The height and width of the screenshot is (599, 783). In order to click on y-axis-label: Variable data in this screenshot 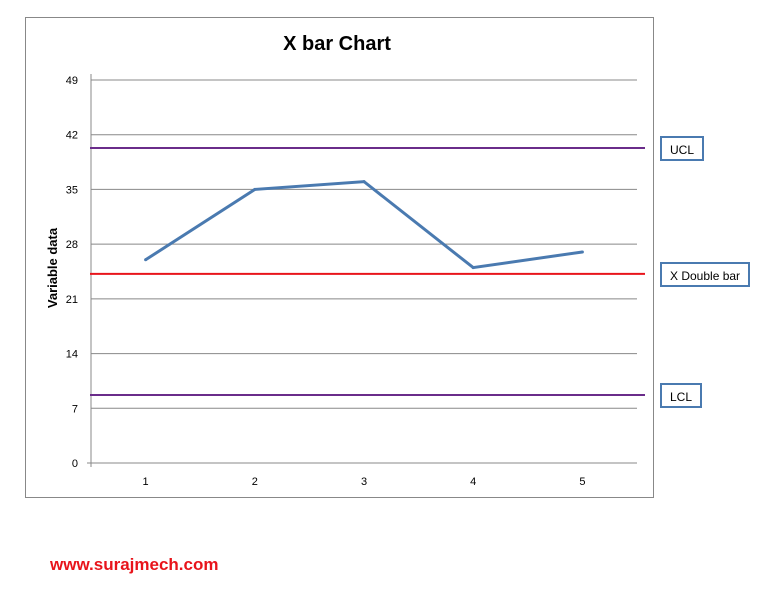, I will do `click(52, 267)`.